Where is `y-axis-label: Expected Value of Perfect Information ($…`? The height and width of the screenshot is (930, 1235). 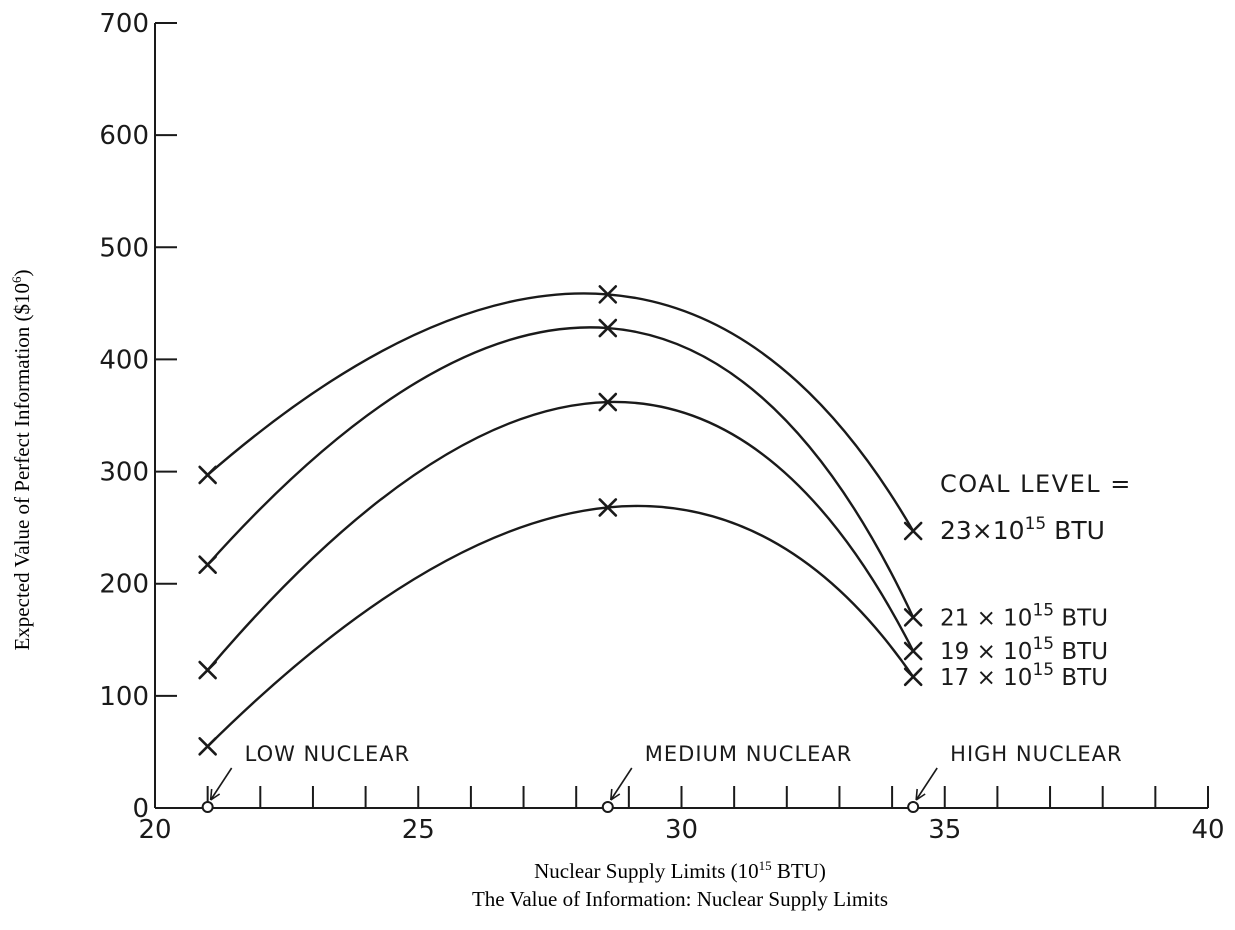 y-axis-label: Expected Value of Perfect Information ($… is located at coordinates (21, 459).